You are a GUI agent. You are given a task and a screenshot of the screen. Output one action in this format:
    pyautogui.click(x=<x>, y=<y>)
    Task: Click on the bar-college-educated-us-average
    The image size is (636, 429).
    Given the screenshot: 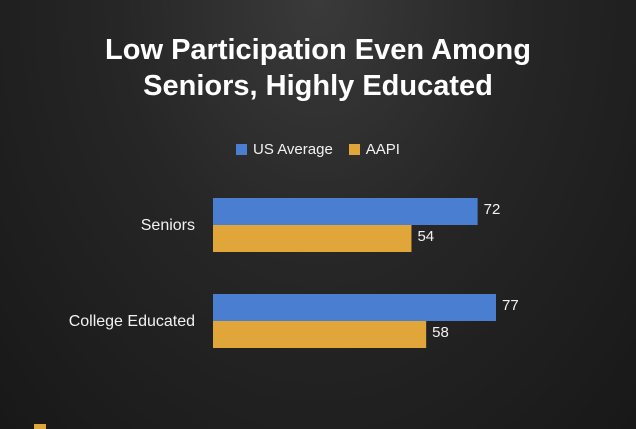 What is the action you would take?
    pyautogui.click(x=354, y=307)
    